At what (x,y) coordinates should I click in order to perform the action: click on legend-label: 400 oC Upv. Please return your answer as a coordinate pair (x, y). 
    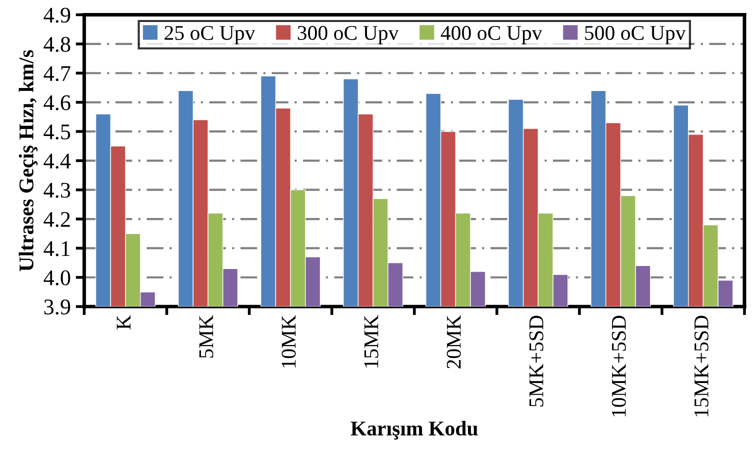
    Looking at the image, I should click on (491, 35).